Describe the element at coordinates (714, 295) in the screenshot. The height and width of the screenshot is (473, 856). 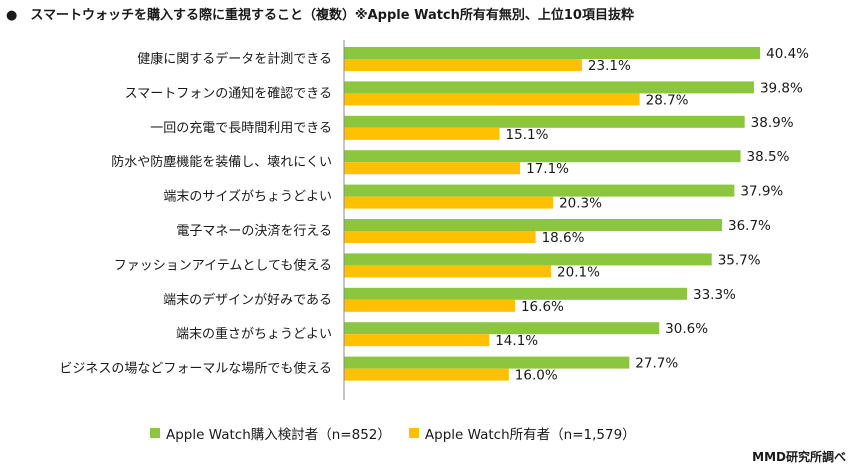
I see `data-label-series-1: 33.3%` at that location.